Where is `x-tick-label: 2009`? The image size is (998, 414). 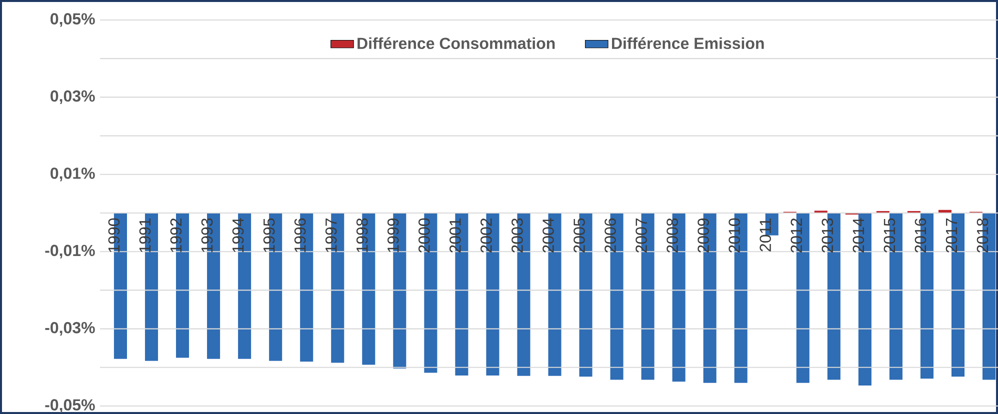 x-tick-label: 2009 is located at coordinates (703, 235).